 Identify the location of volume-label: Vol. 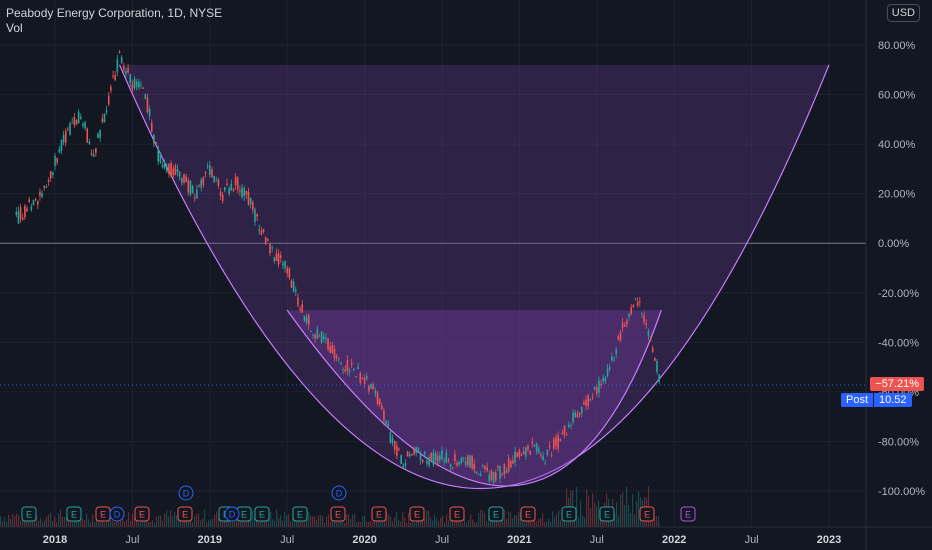
(14, 28).